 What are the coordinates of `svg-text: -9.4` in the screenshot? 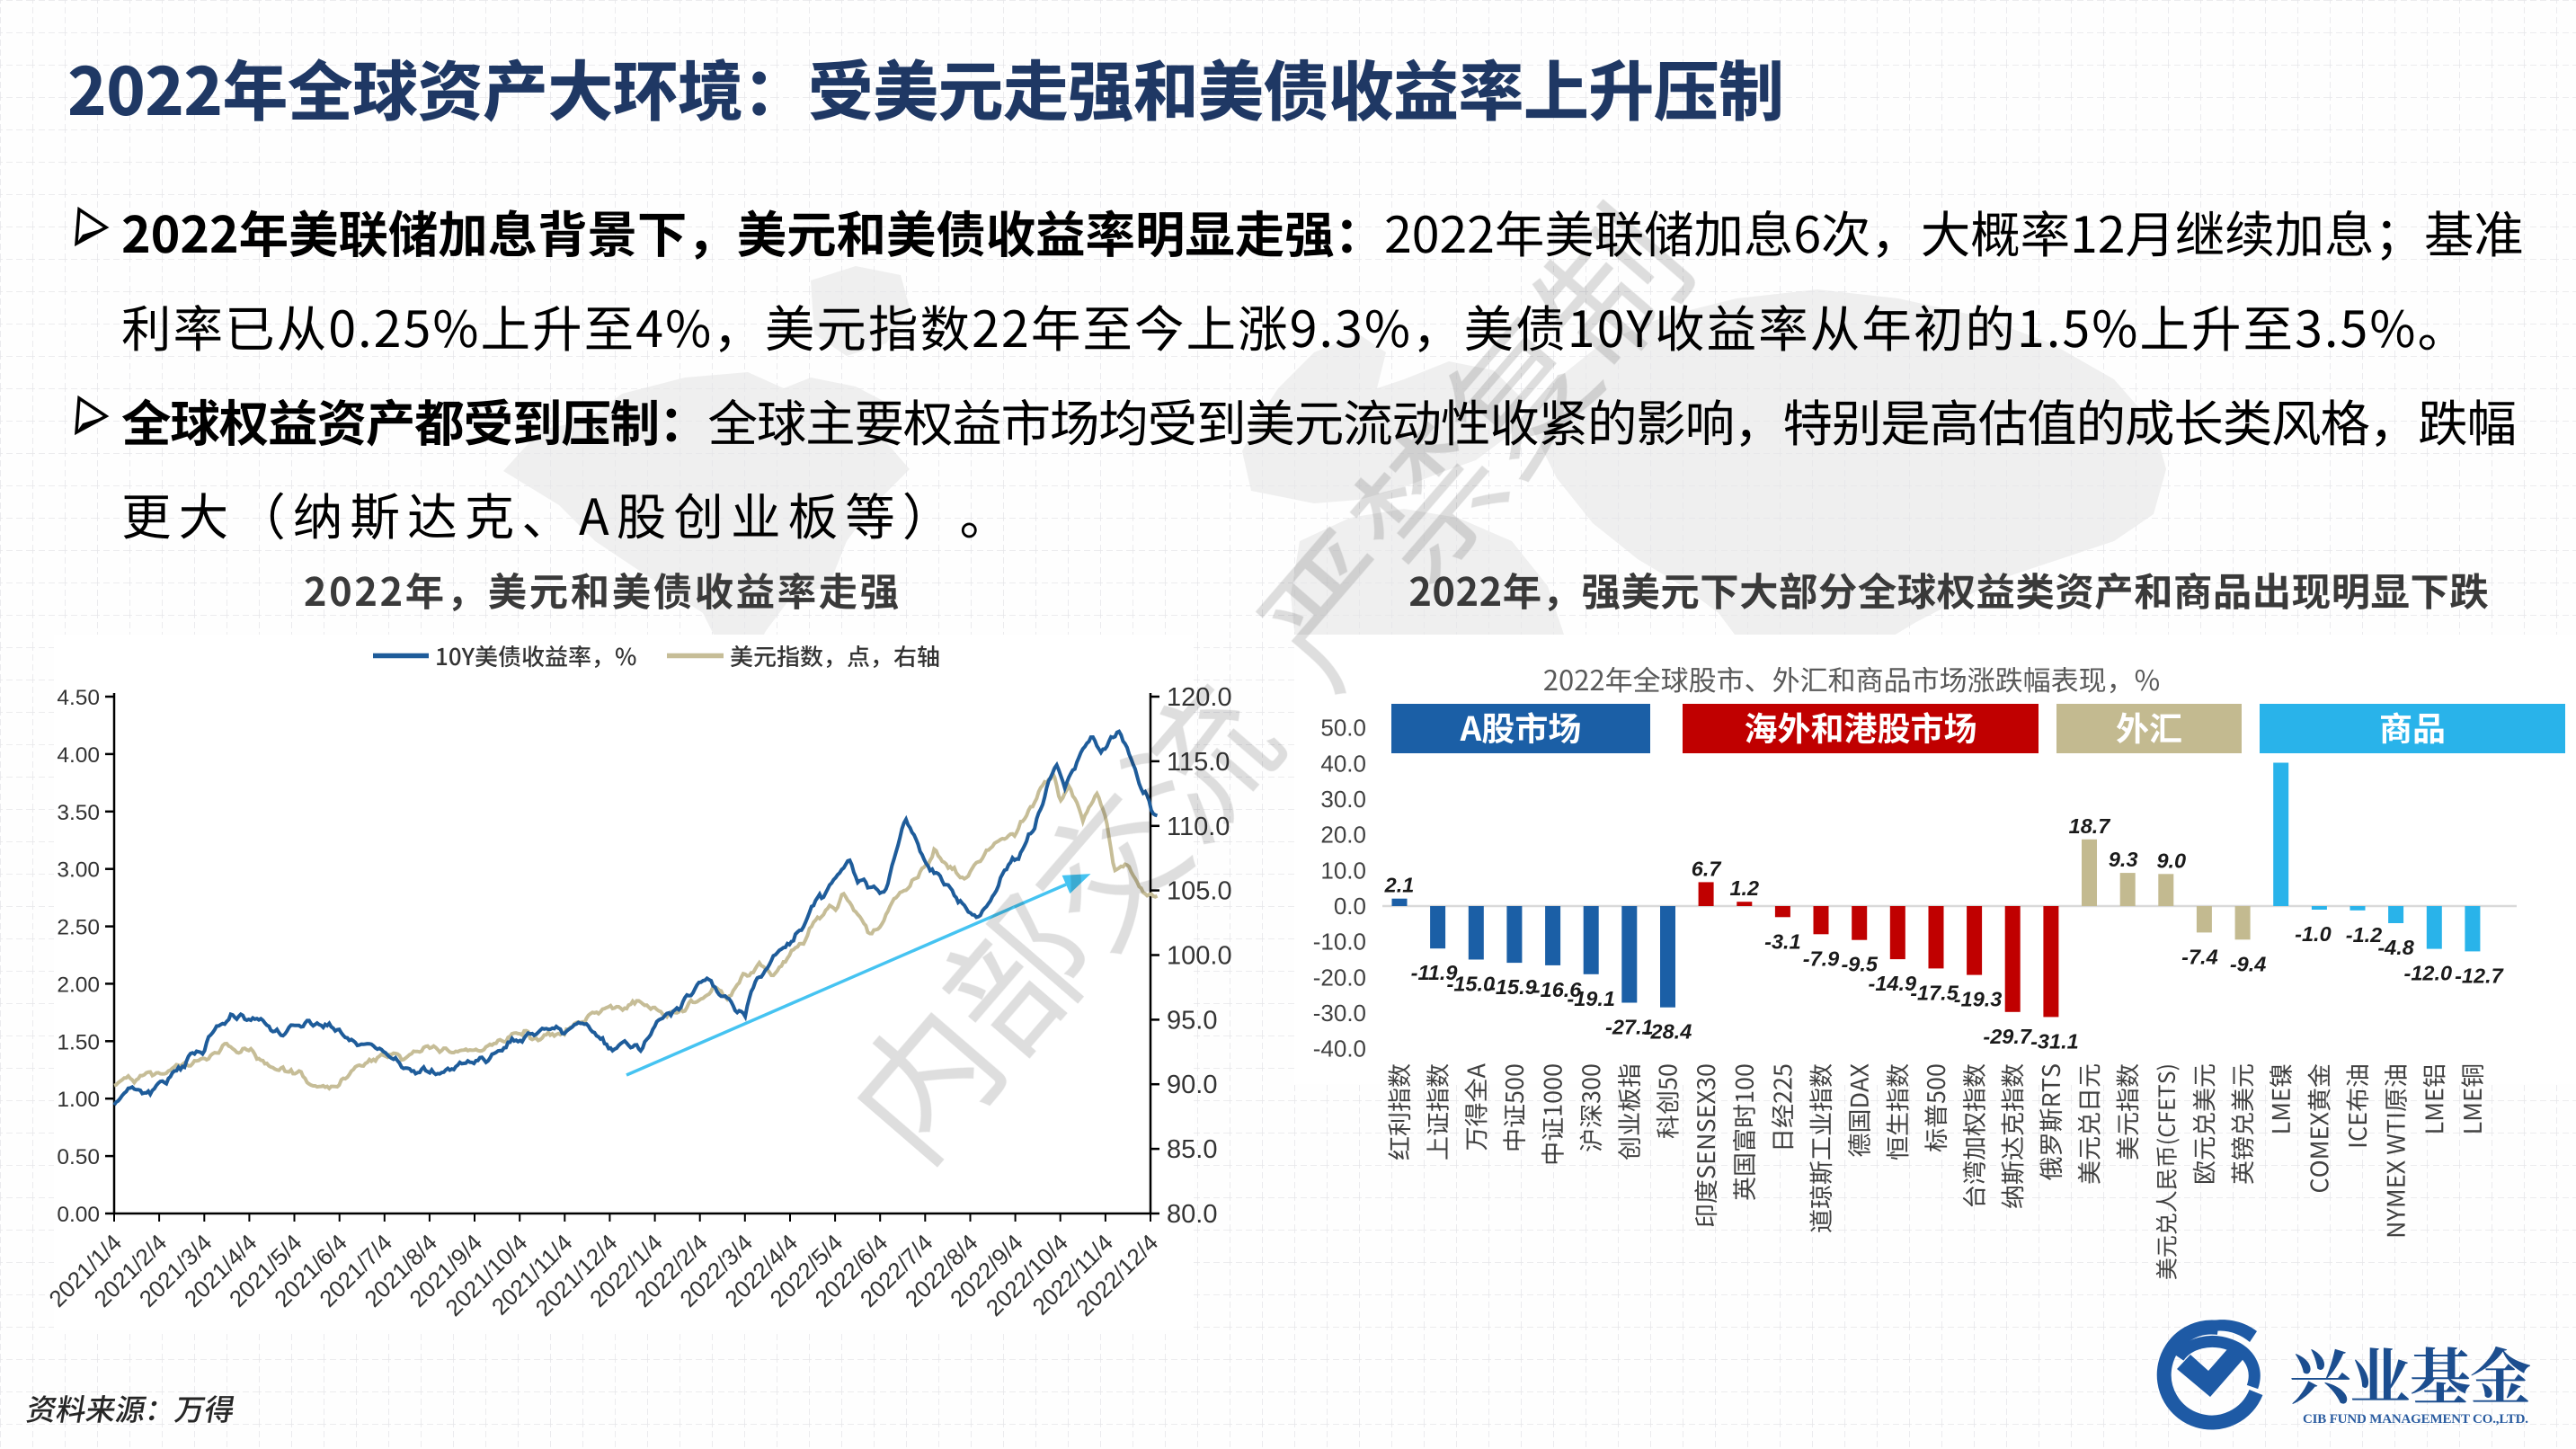 It's located at (2248, 963).